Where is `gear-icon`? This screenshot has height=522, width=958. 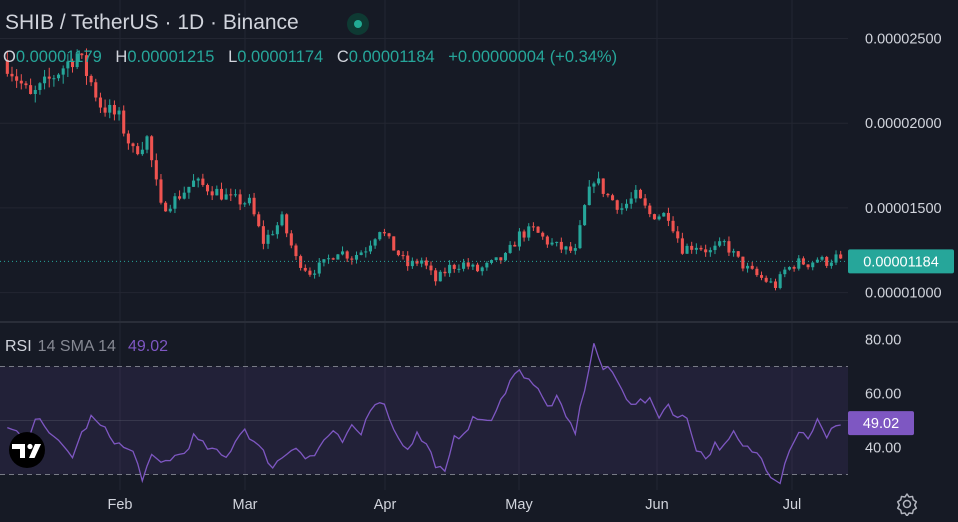 gear-icon is located at coordinates (907, 504).